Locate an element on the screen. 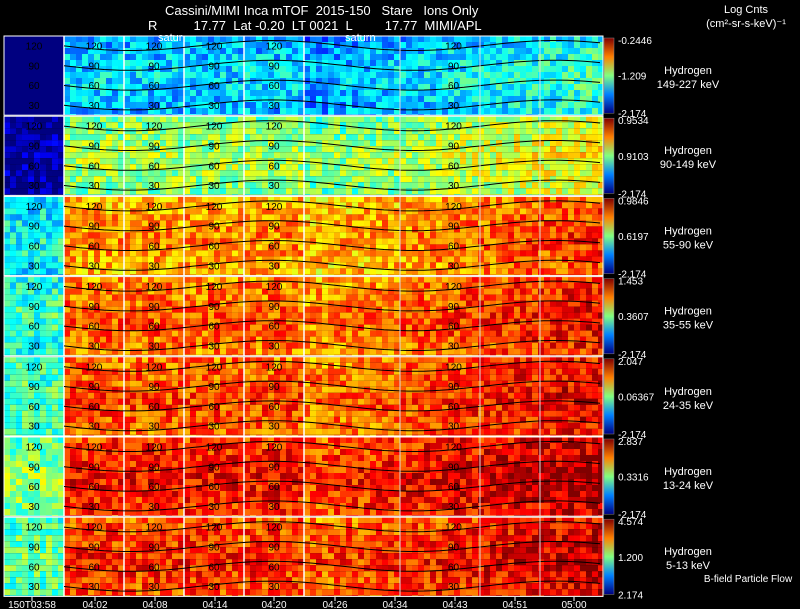 This screenshot has width=800, height=609. colorbar-mid-label: 1.200 is located at coordinates (630, 558).